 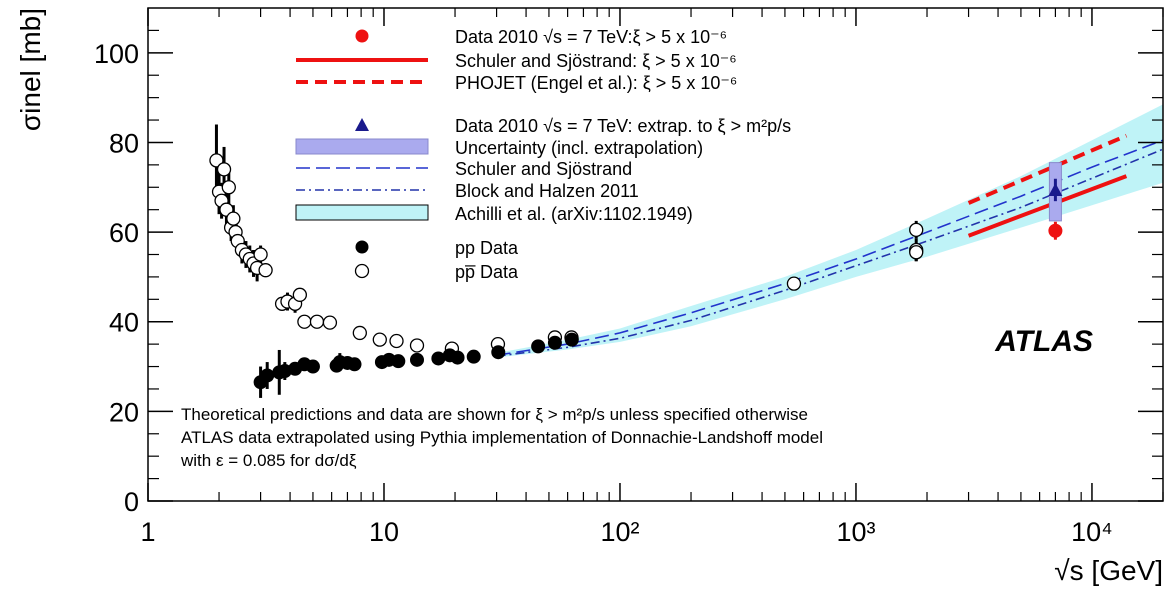 I want to click on y-tick-label: 40, so click(x=124, y=323).